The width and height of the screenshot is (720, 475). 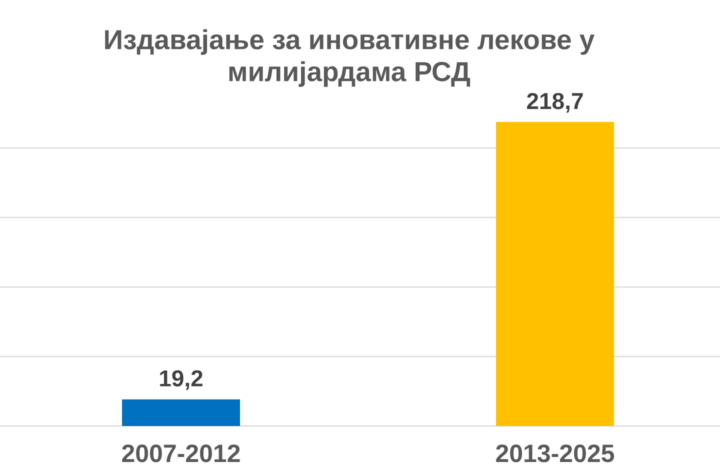 I want to click on chart-title: Издавајање за иновативне лекове у милијардама РСД, so click(x=350, y=58).